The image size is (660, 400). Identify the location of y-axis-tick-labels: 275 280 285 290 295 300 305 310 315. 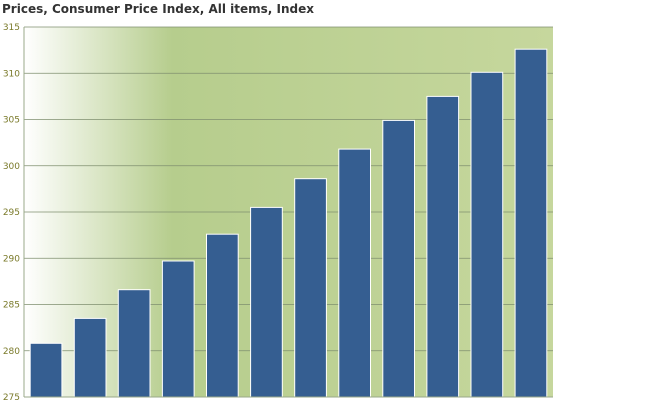
(11, 211).